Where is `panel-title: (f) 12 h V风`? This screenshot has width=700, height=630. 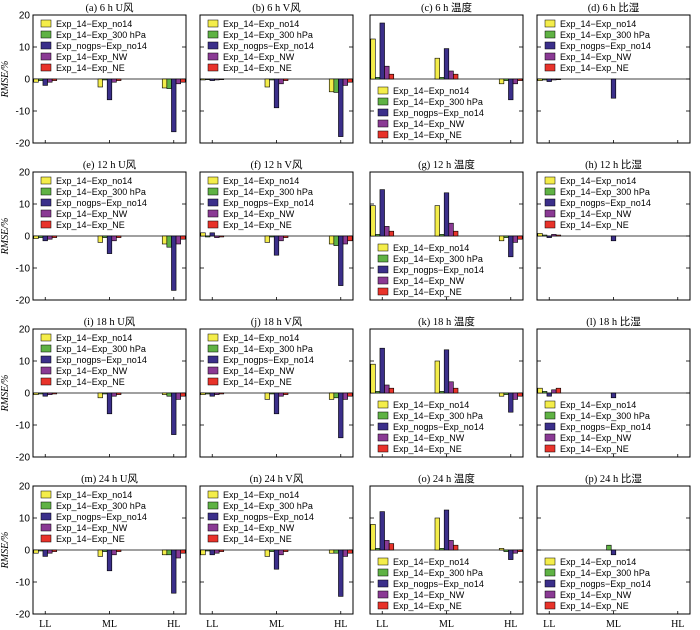
panel-title: (f) 12 h V风 is located at coordinates (276, 165).